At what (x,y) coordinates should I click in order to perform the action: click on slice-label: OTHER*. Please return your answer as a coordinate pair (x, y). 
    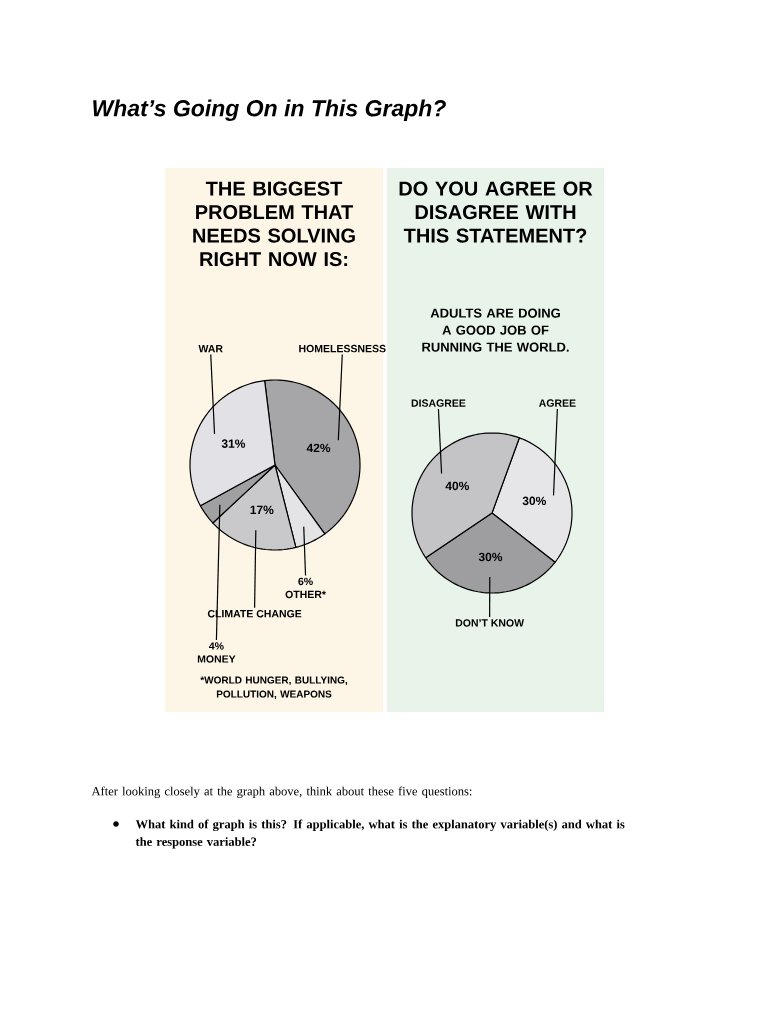
    Looking at the image, I should click on (305, 594).